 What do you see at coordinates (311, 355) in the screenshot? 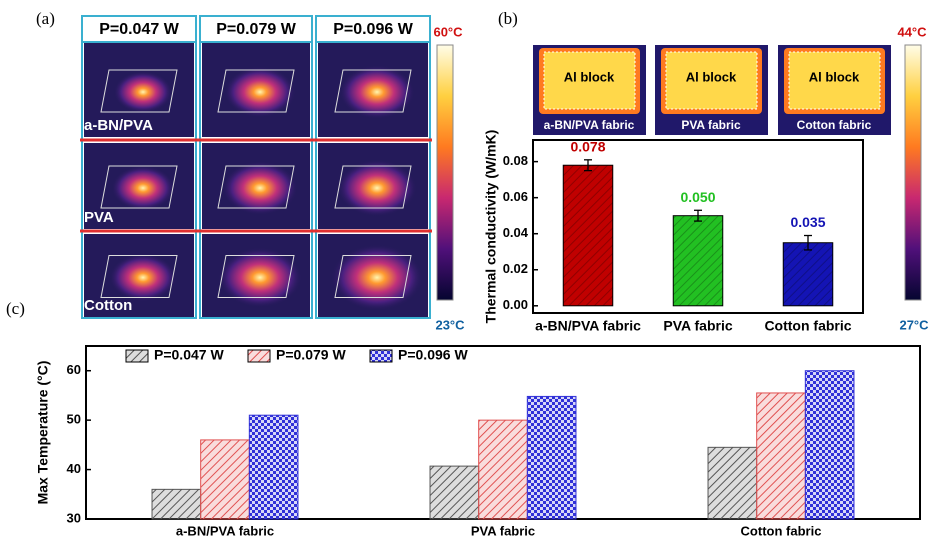
I see `legend-label: P=0.079 W` at bounding box center [311, 355].